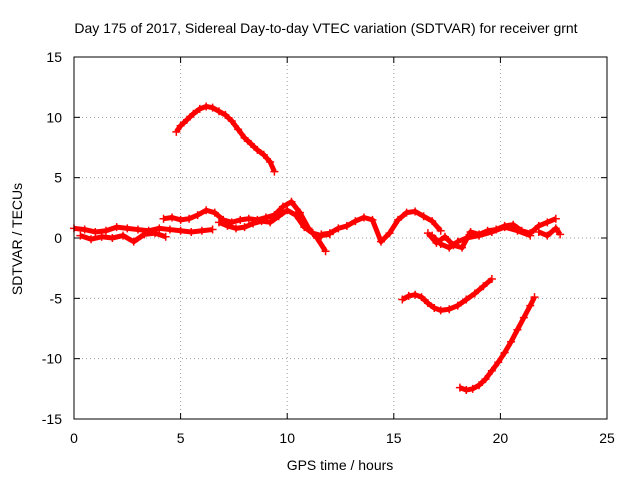 Image resolution: width=640 pixels, height=480 pixels. Describe the element at coordinates (58, 178) in the screenshot. I see `y-tick-label: 5` at that location.